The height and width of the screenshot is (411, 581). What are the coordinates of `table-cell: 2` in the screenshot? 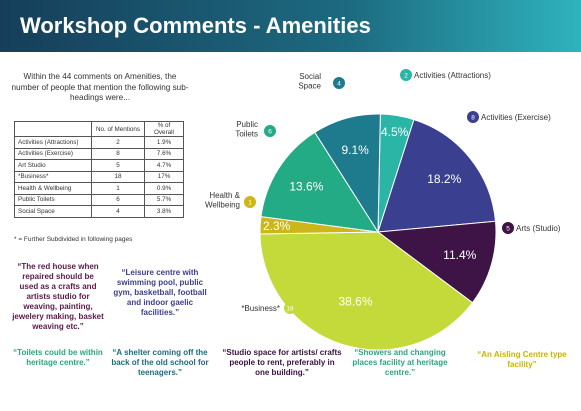 It's located at (118, 142).